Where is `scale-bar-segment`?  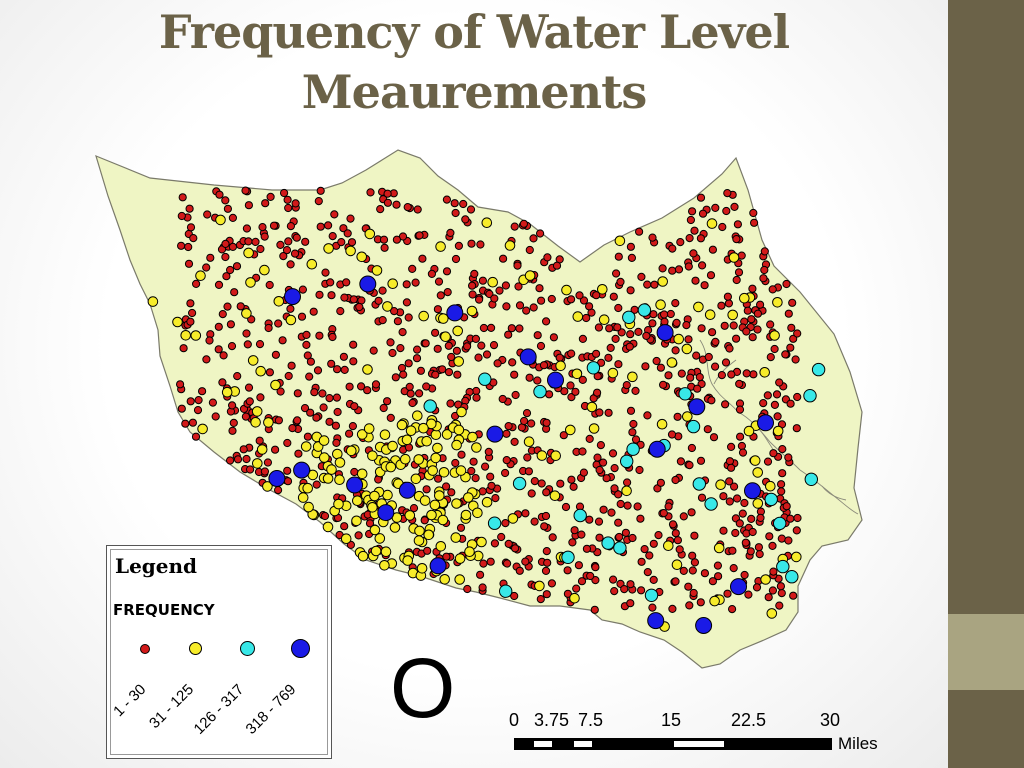 scale-bar-segment is located at coordinates (699, 744).